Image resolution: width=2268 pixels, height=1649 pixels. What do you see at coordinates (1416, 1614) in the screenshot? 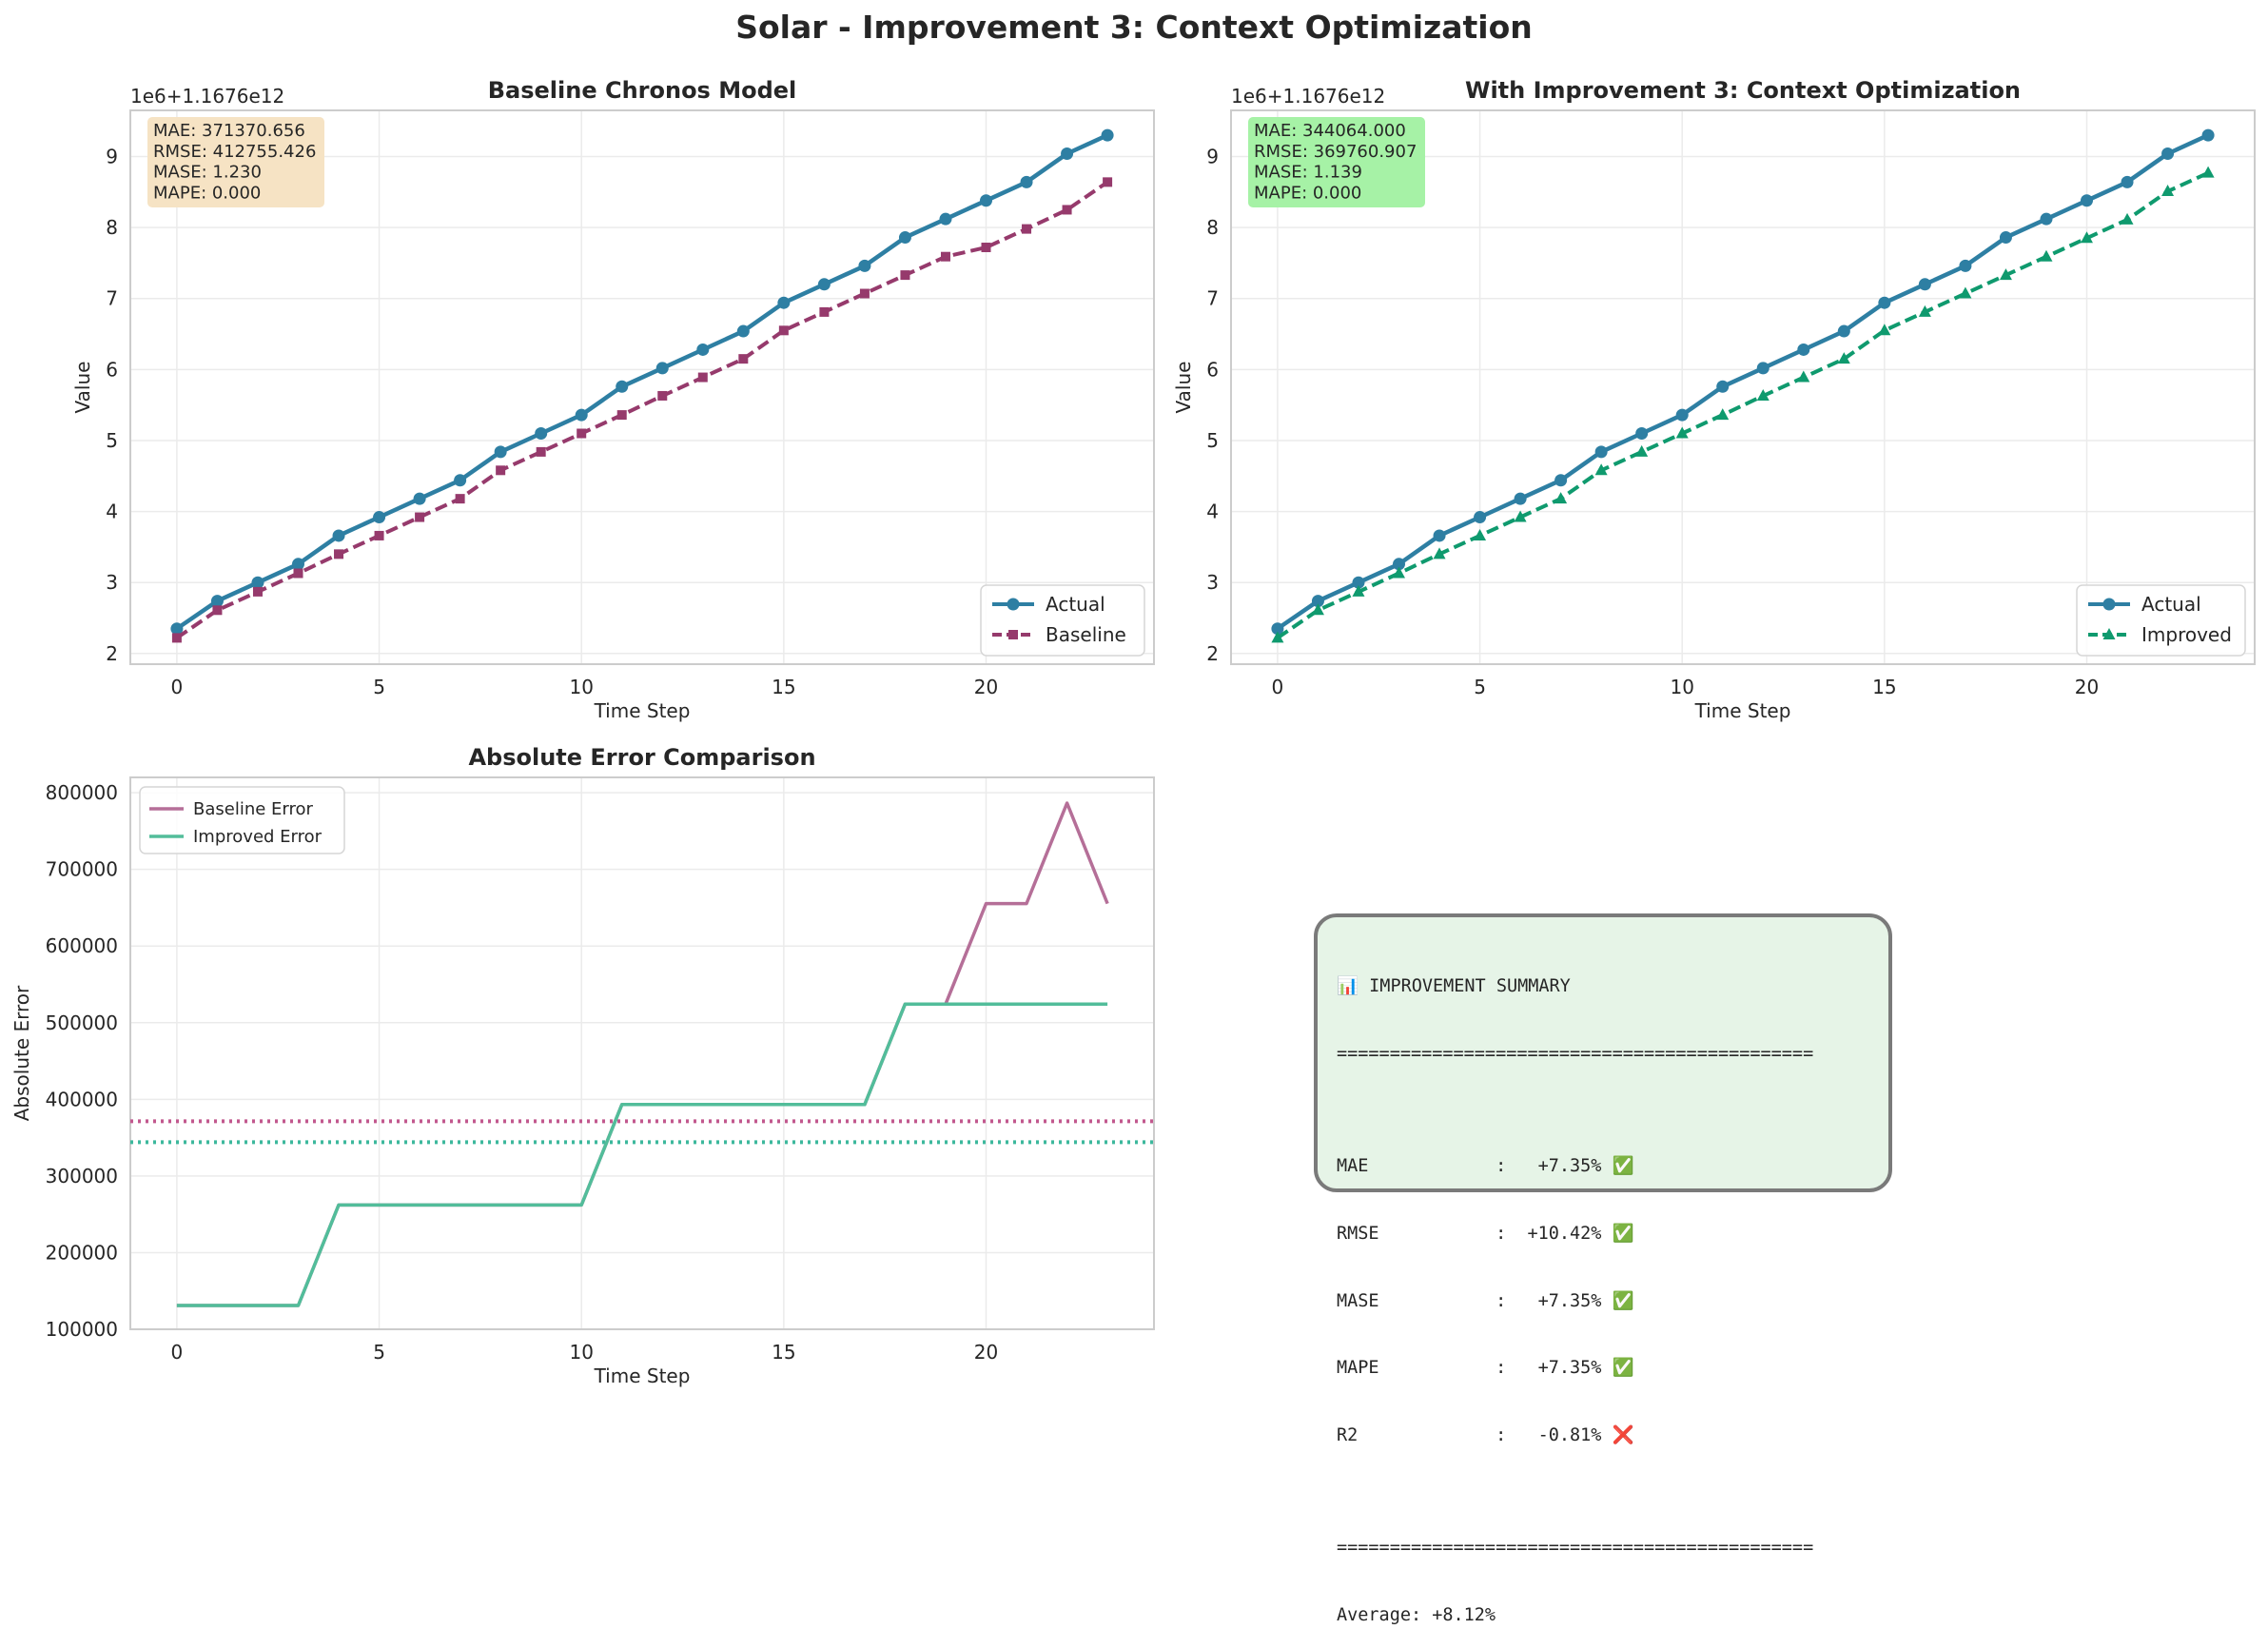
I see `summary-line: Average: +8.12%` at bounding box center [1416, 1614].